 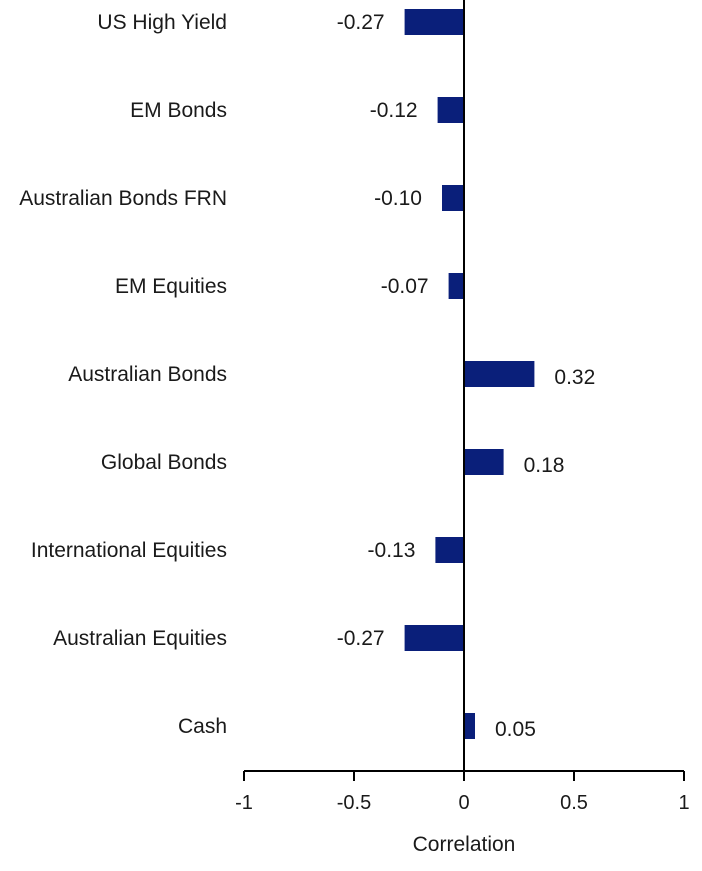 What do you see at coordinates (392, 550) in the screenshot?
I see `data-label: -0.13` at bounding box center [392, 550].